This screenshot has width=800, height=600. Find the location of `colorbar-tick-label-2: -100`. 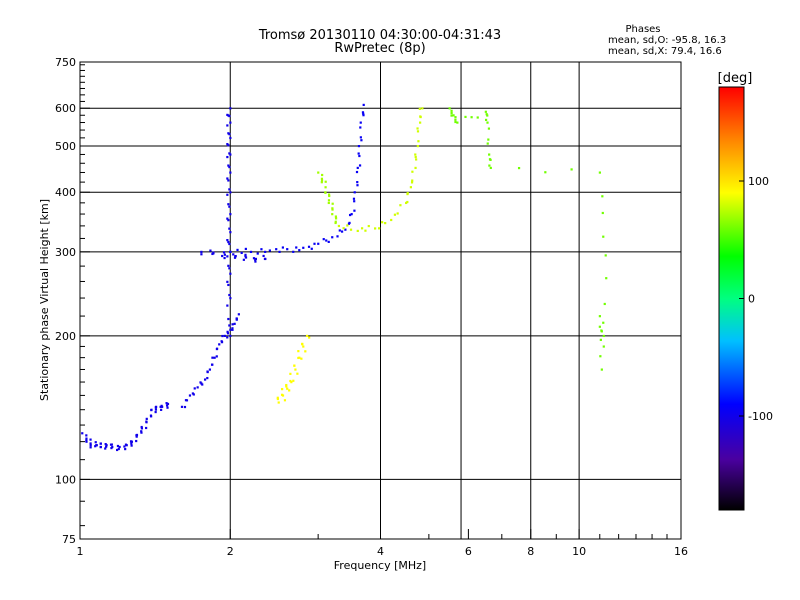

colorbar-tick-label-2: -100 is located at coordinates (760, 416).